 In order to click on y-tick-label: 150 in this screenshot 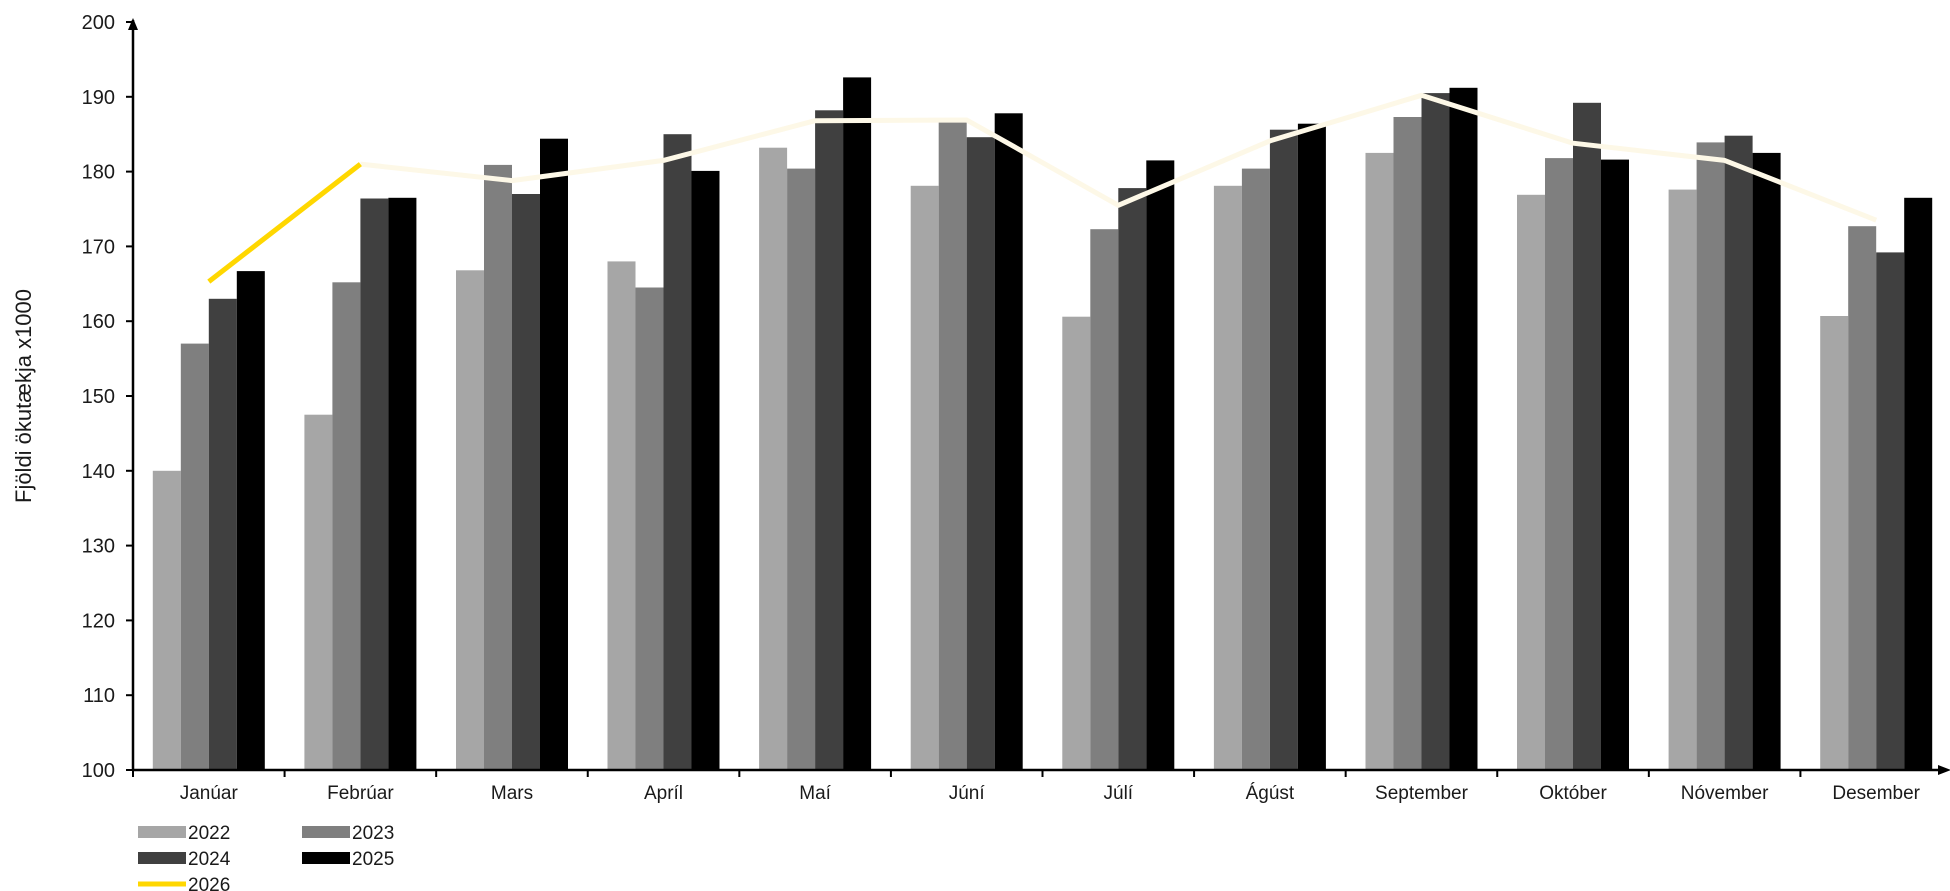, I will do `click(98, 397)`.